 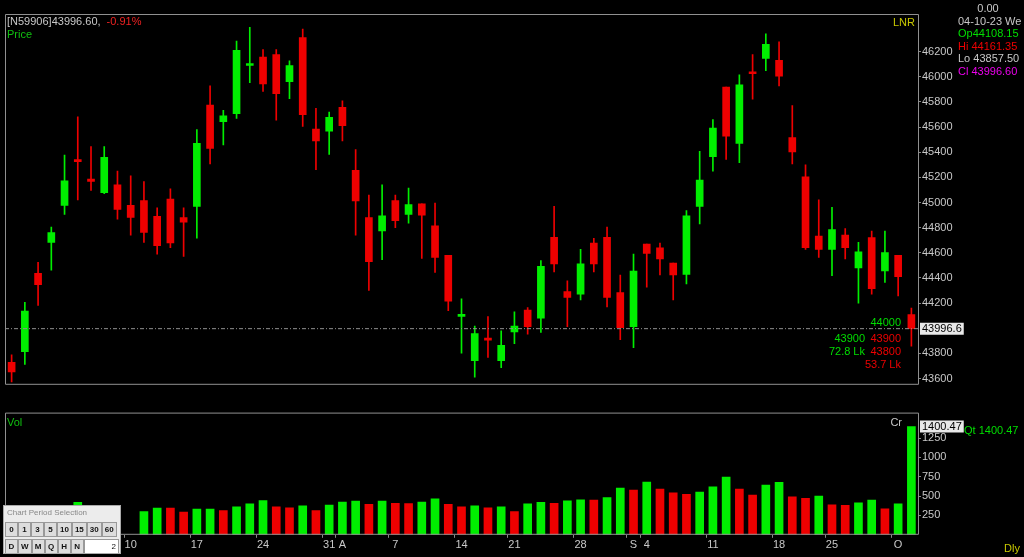 What do you see at coordinates (931, 514) in the screenshot?
I see `y-tick-label: 250` at bounding box center [931, 514].